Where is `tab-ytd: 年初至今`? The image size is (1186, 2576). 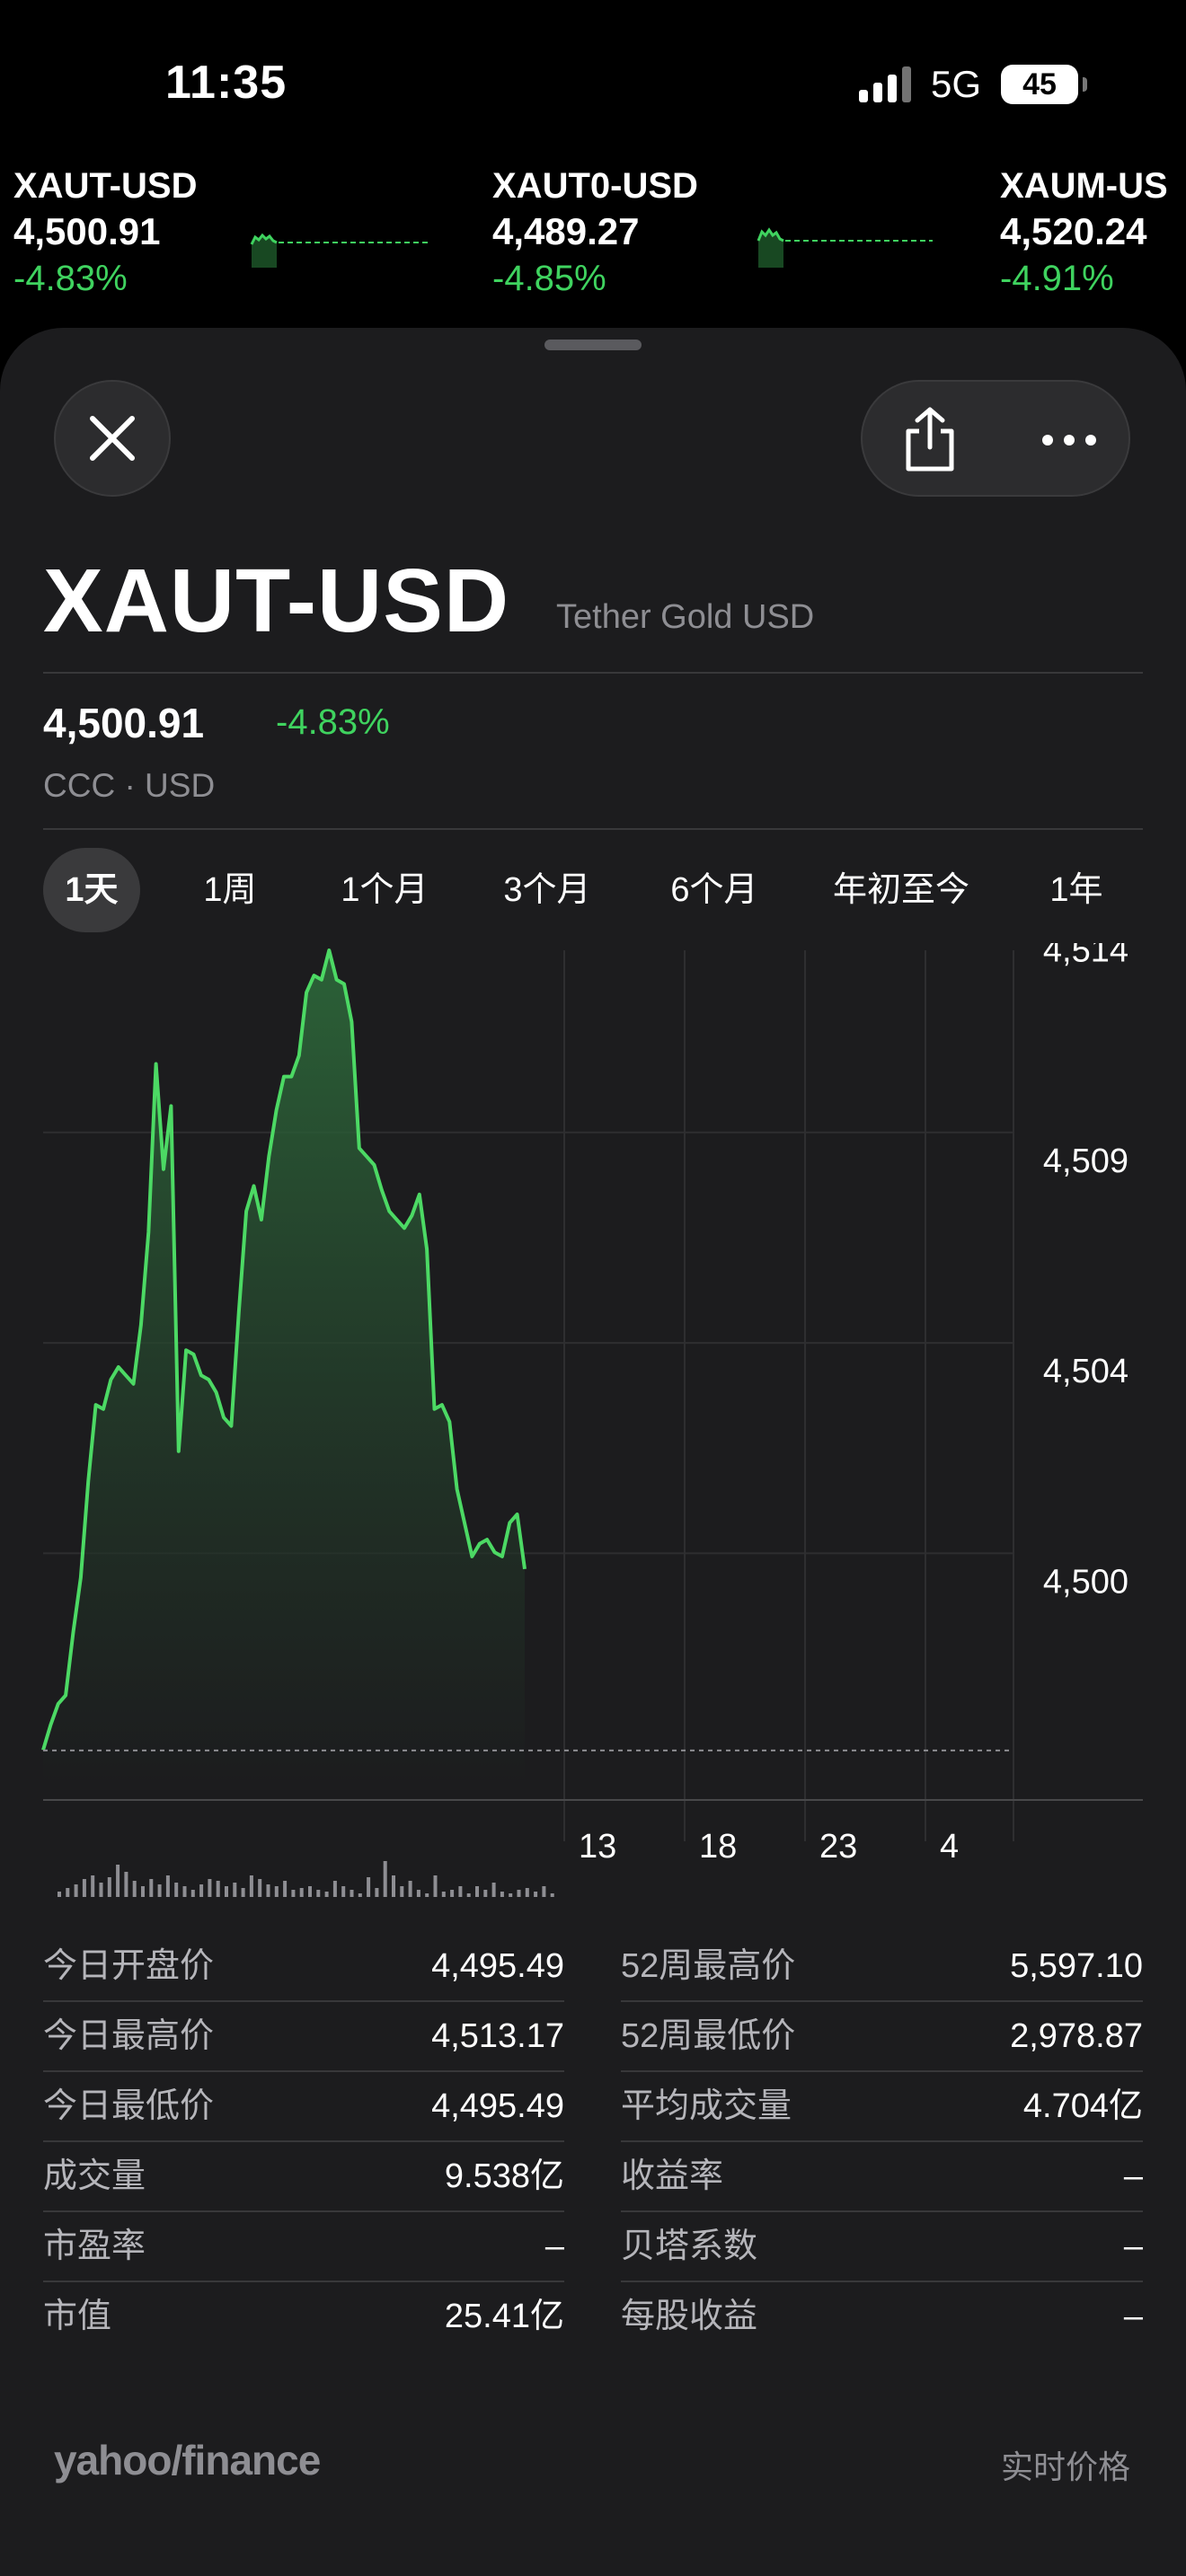 tab-ytd: 年初至今 is located at coordinates (900, 890).